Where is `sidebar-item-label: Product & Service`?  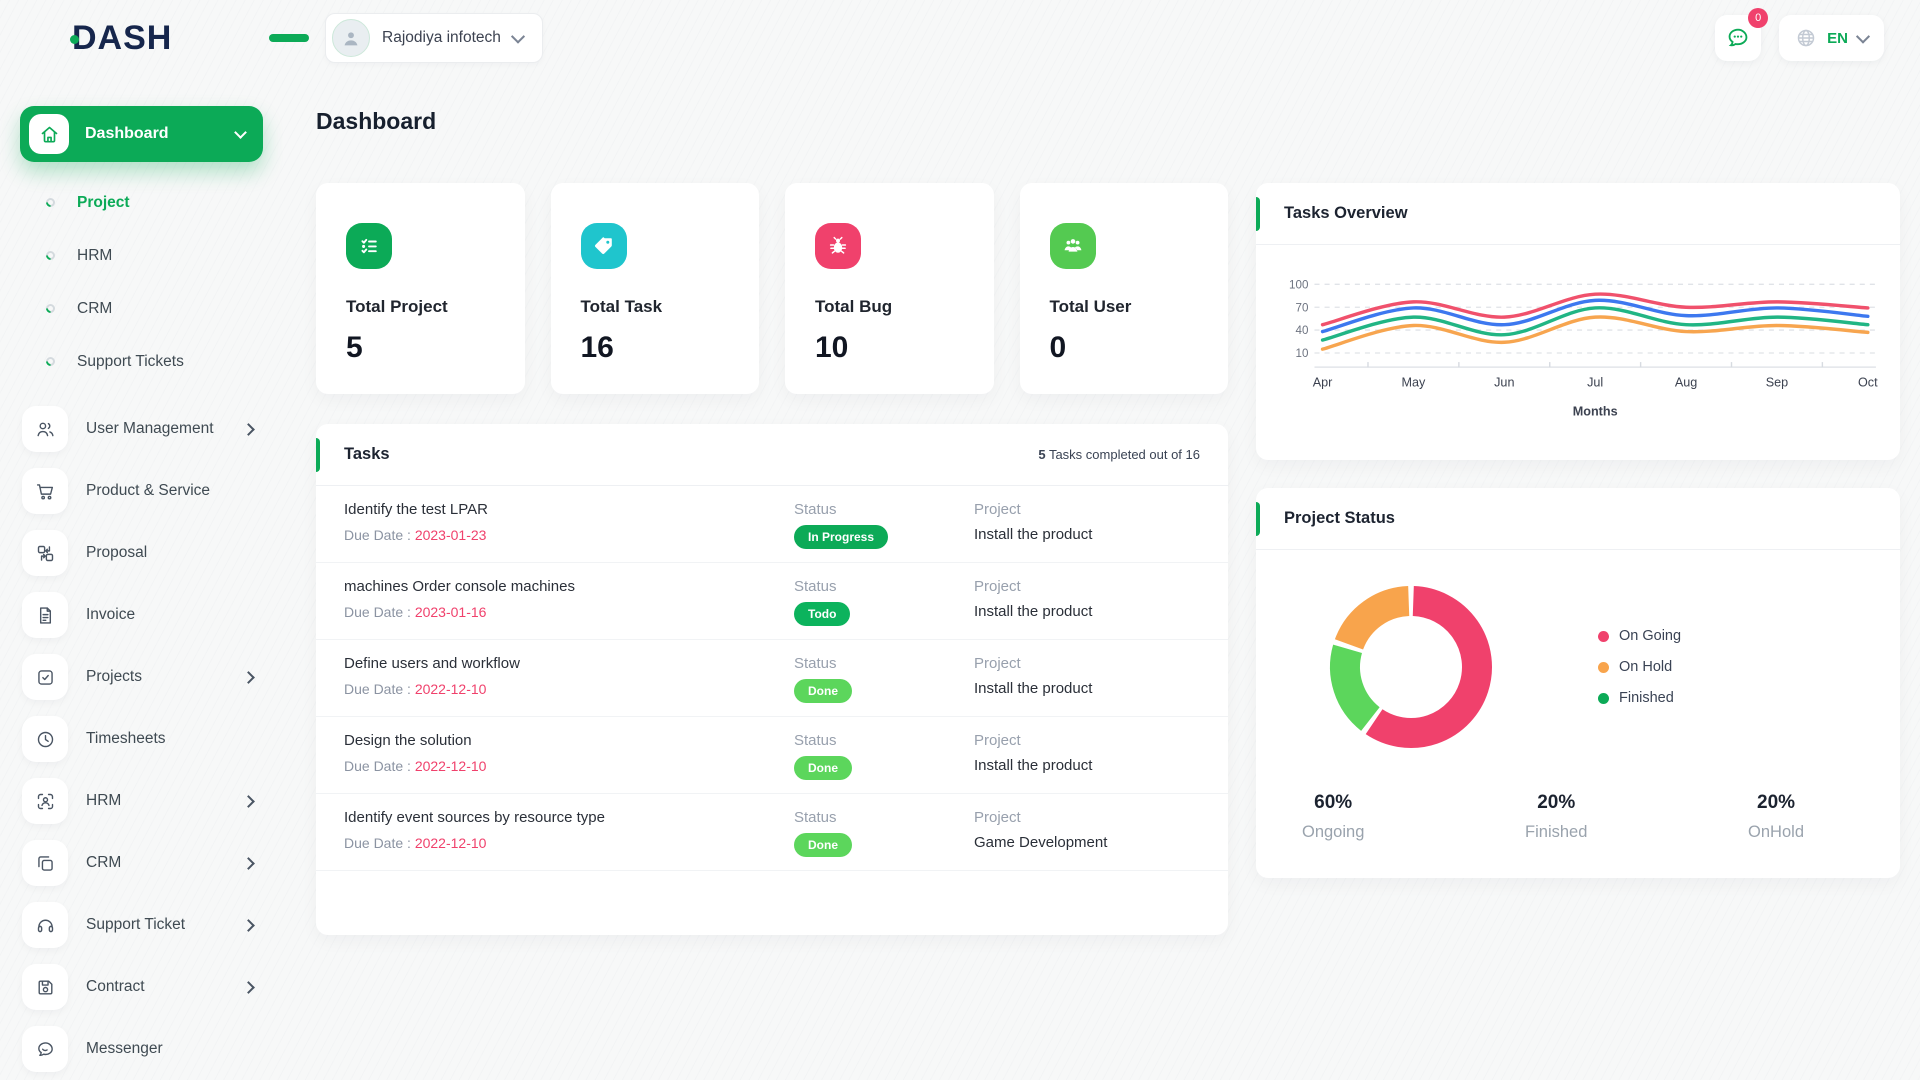 sidebar-item-label: Product & Service is located at coordinates (148, 490).